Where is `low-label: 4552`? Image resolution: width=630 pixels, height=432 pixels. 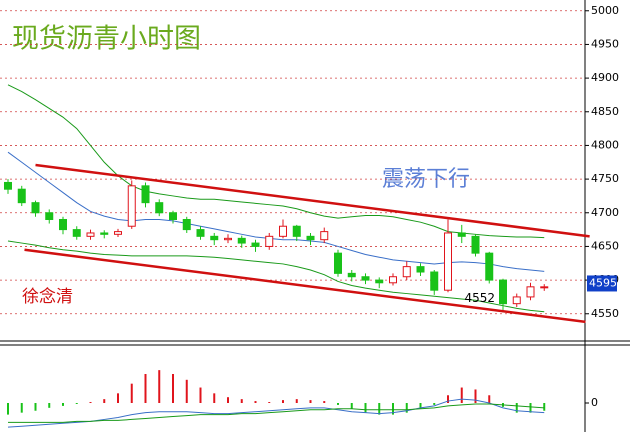
low-label: 4552 is located at coordinates (479, 298).